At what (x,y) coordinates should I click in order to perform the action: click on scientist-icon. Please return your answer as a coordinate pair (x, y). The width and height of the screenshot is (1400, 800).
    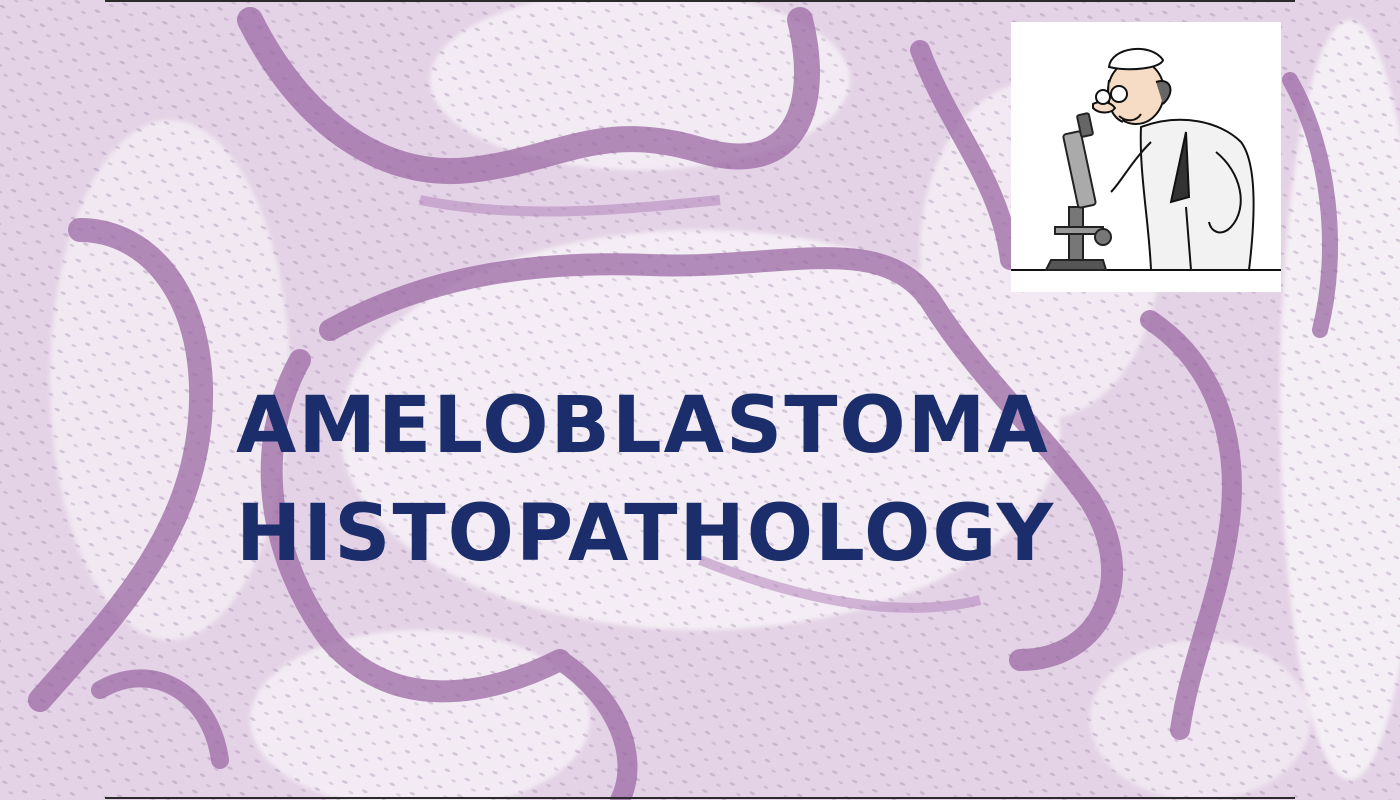
    Looking at the image, I should click on (1146, 159).